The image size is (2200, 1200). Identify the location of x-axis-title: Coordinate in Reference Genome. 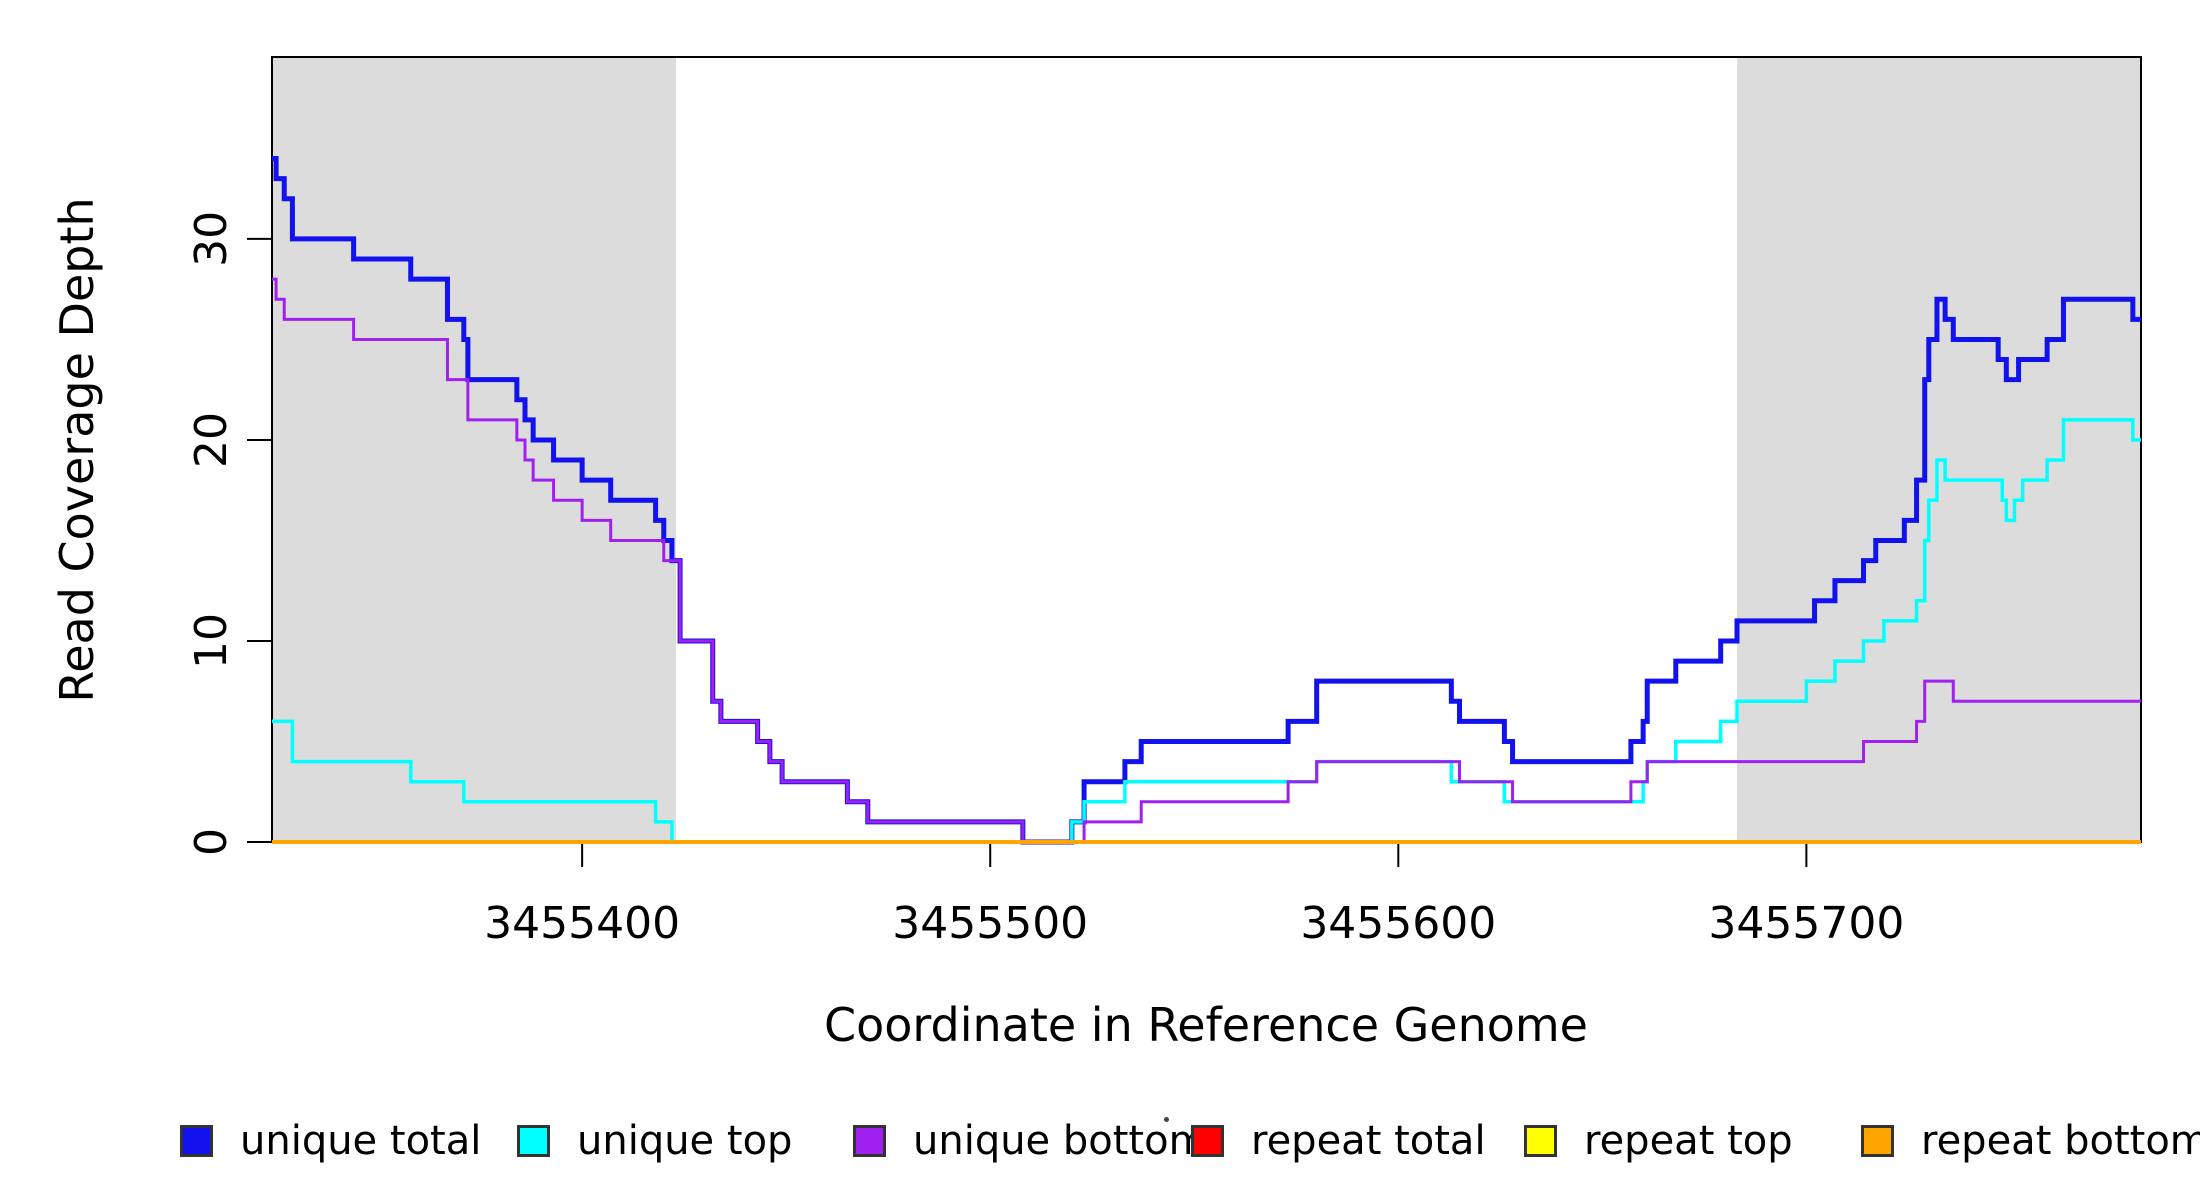
(1206, 1025).